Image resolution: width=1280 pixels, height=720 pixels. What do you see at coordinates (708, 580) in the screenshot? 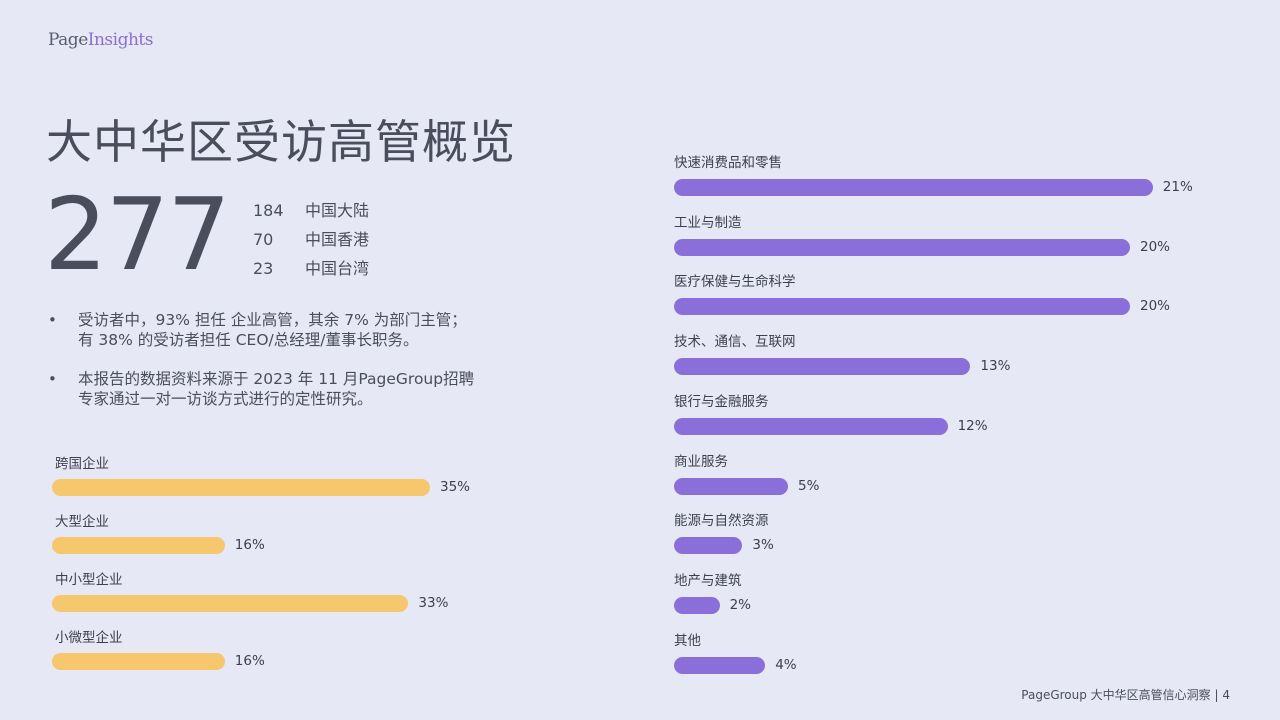
I see `category-label: 地产与建筑` at bounding box center [708, 580].